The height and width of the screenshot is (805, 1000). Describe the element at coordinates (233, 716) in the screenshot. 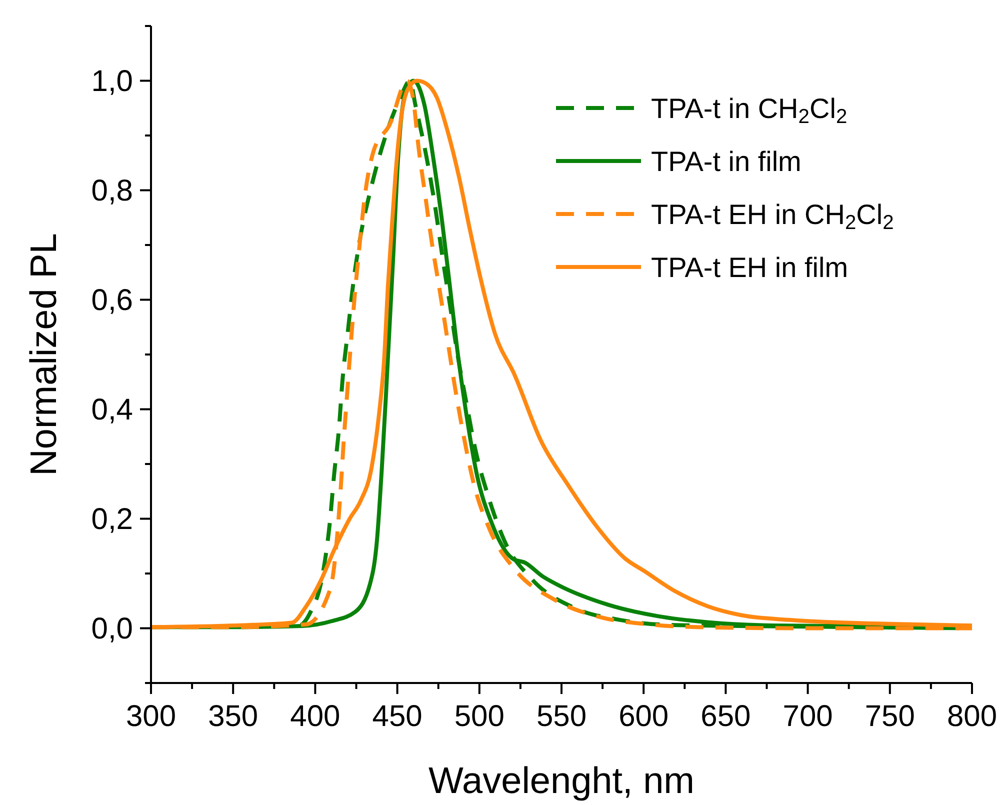

I see `x-tick-label: 350` at that location.